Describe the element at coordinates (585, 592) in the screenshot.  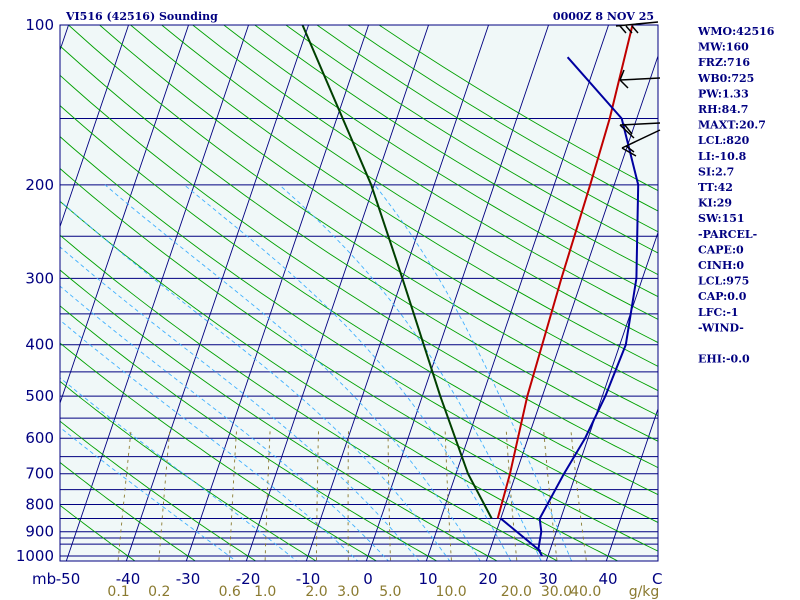
I see `mixing-ratio-label: 40.0` at that location.